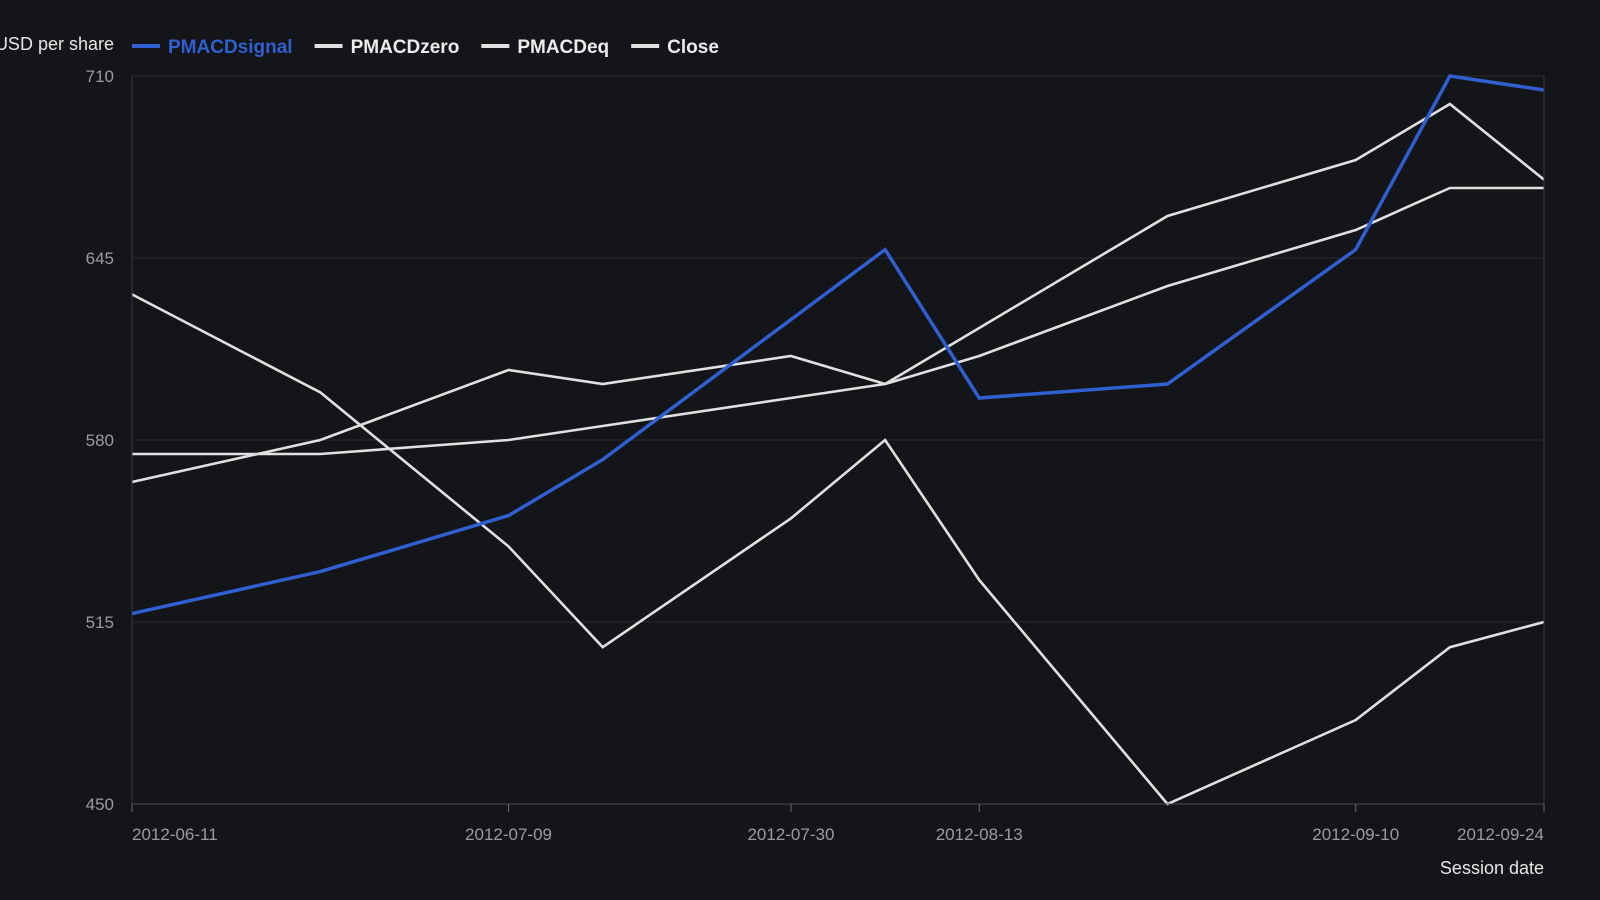  What do you see at coordinates (100, 258) in the screenshot?
I see `y-tick-label: 645` at bounding box center [100, 258].